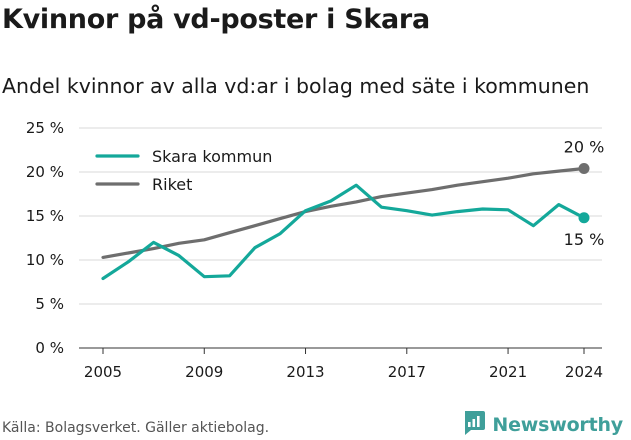 This screenshot has width=631, height=440. I want to click on end-label-riket: 20 %, so click(584, 146).